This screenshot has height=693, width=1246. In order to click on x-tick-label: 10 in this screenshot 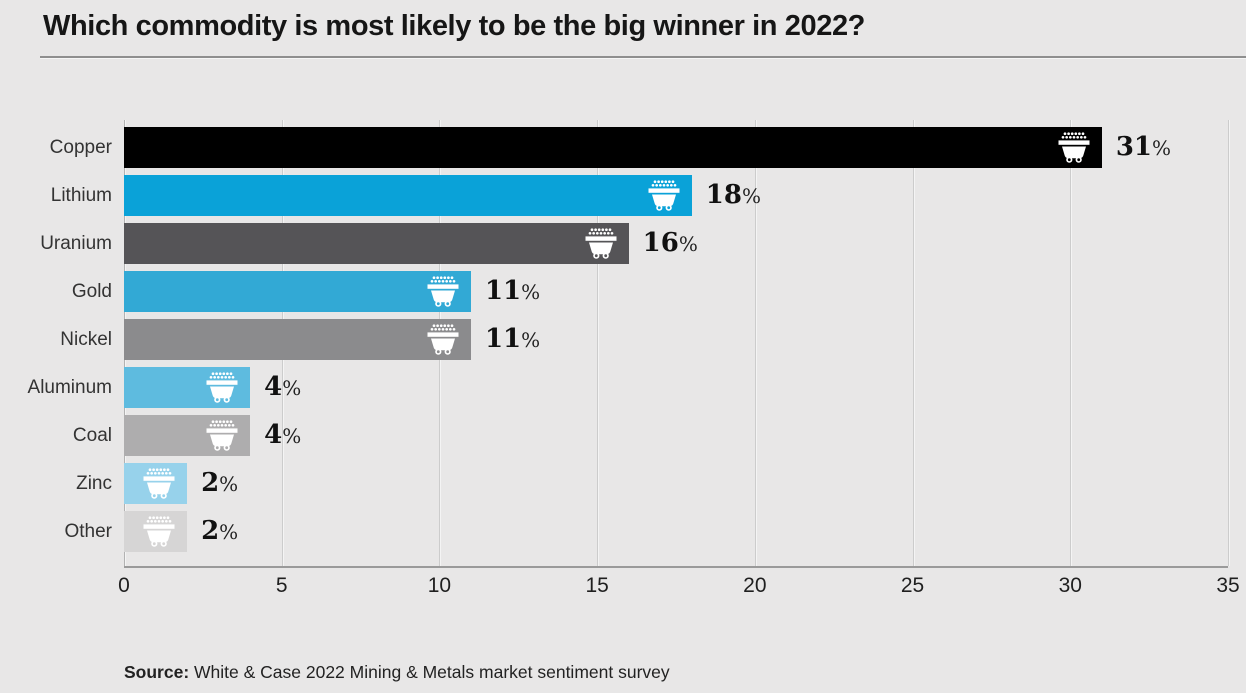, I will do `click(439, 585)`.